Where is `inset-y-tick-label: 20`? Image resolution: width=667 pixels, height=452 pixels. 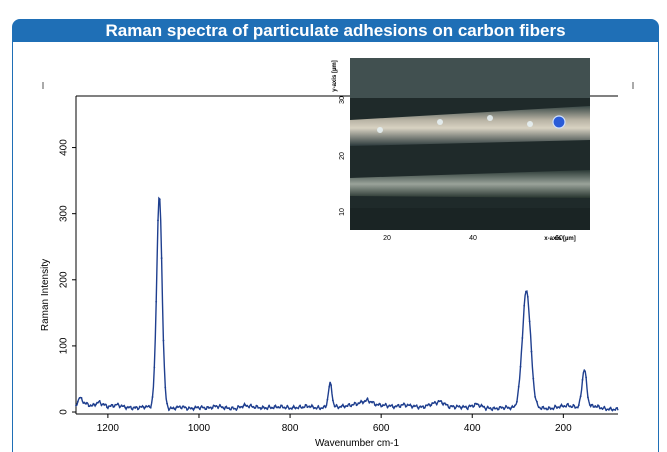 inset-y-tick-label: 20 is located at coordinates (342, 156).